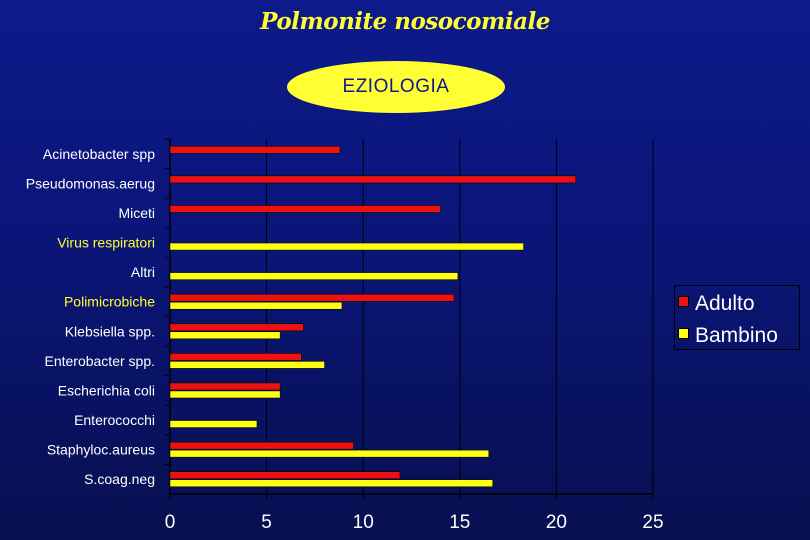 The image size is (810, 540). Describe the element at coordinates (459, 522) in the screenshot. I see `x-tick-label: 15` at that location.